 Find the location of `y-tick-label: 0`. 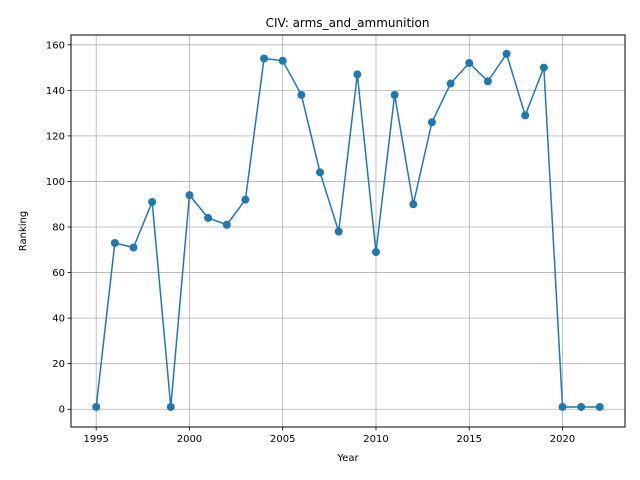

y-tick-label: 0 is located at coordinates (62, 410).